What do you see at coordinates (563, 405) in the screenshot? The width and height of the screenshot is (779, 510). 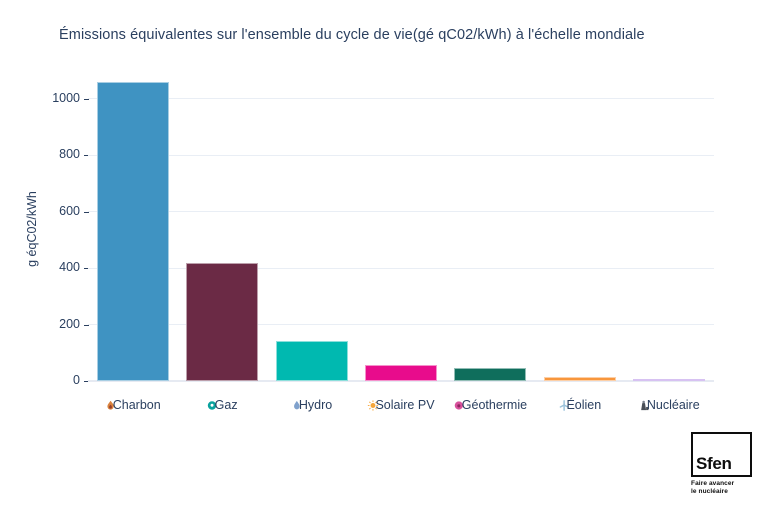 I see `wind-turbine-icon` at bounding box center [563, 405].